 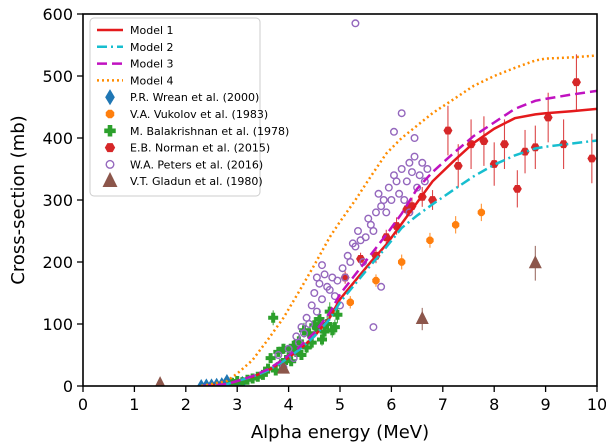 What do you see at coordinates (57, 200) in the screenshot?
I see `y-tick-label: 300` at bounding box center [57, 200].